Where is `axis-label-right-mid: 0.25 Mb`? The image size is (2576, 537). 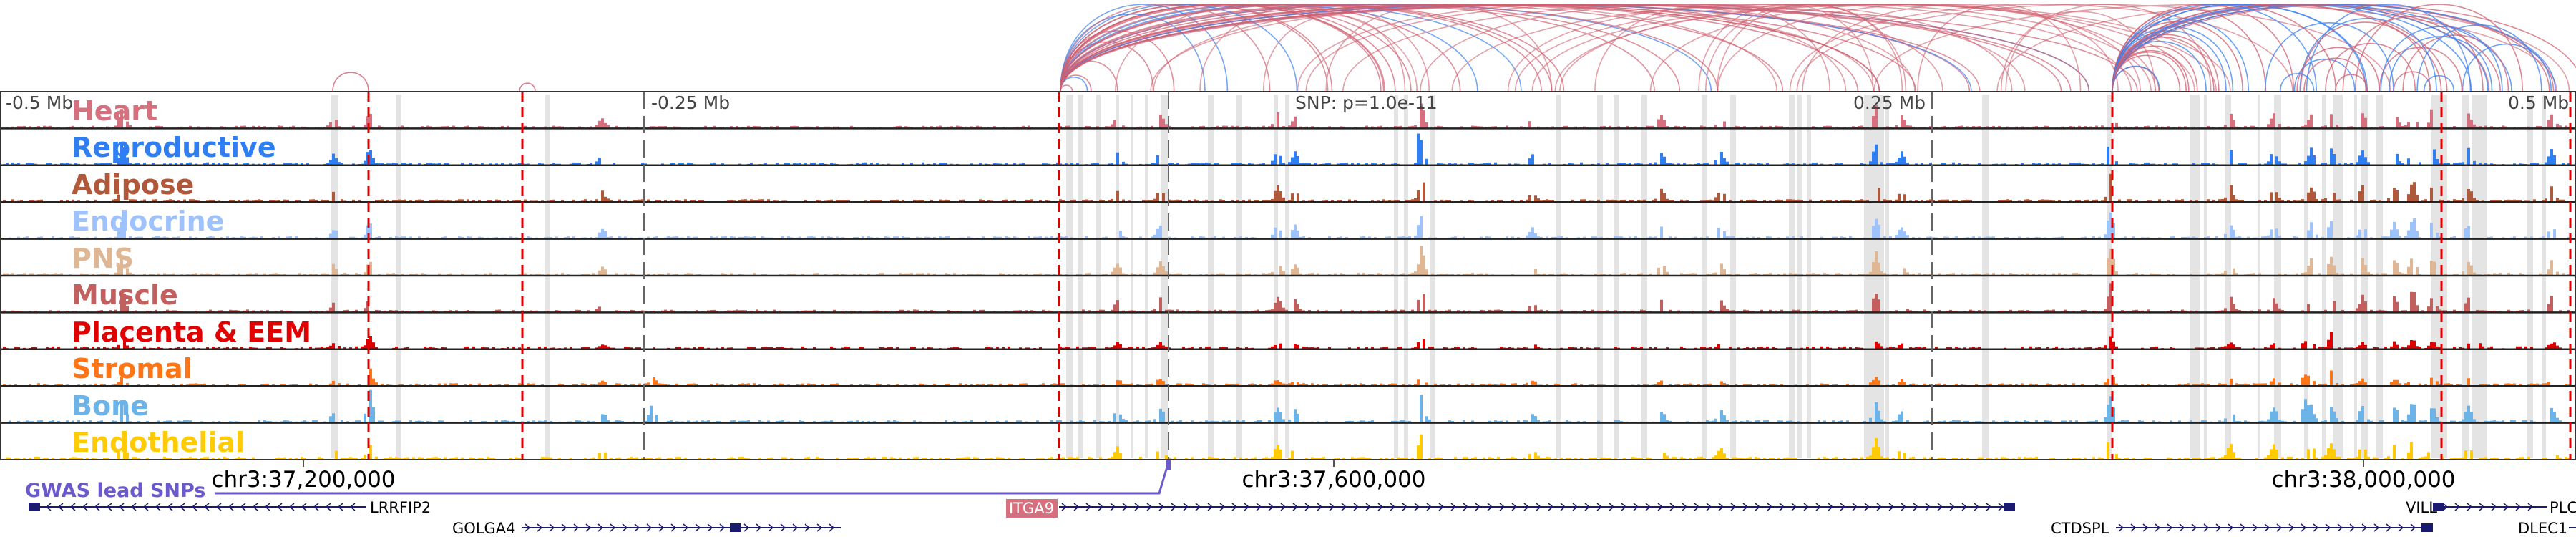
axis-label-right-mid: 0.25 Mb is located at coordinates (1889, 102).